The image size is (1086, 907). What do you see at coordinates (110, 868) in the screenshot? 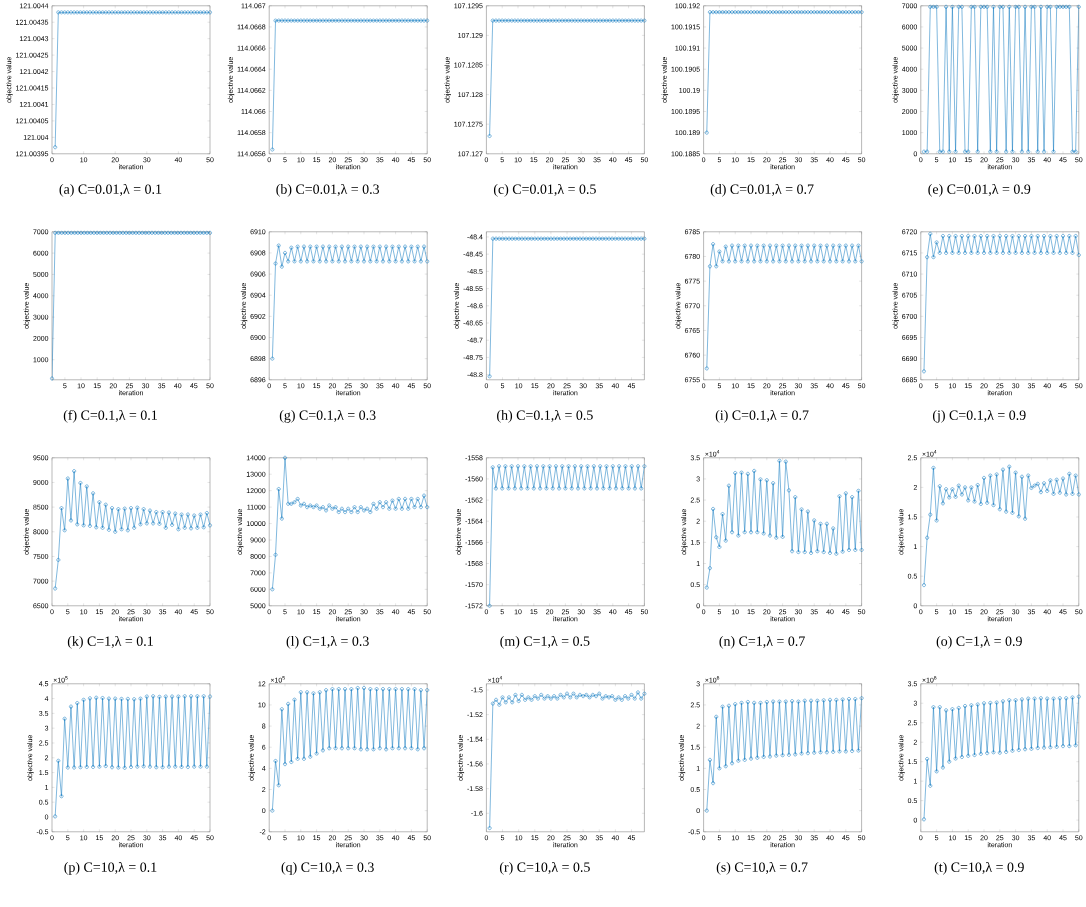
I see `text: (p) C=10,λ = 0.1` at bounding box center [110, 868].